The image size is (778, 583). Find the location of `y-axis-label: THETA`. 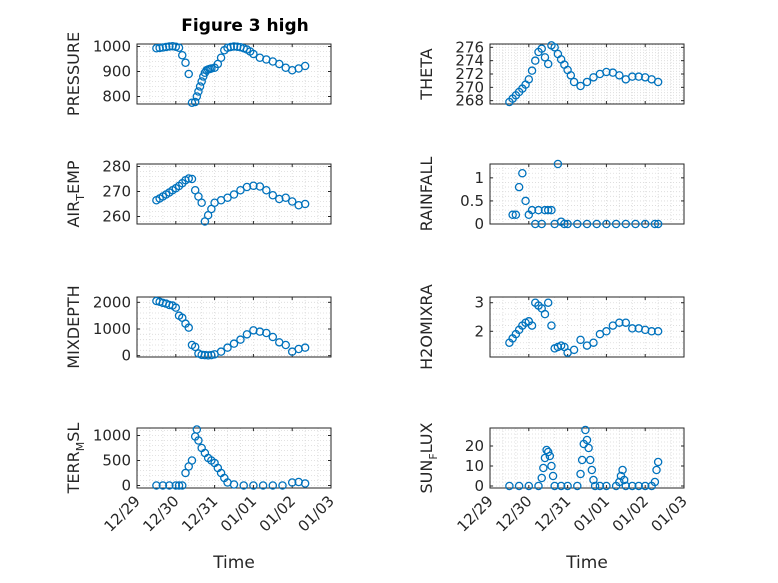

y-axis-label: THETA is located at coordinates (426, 74).